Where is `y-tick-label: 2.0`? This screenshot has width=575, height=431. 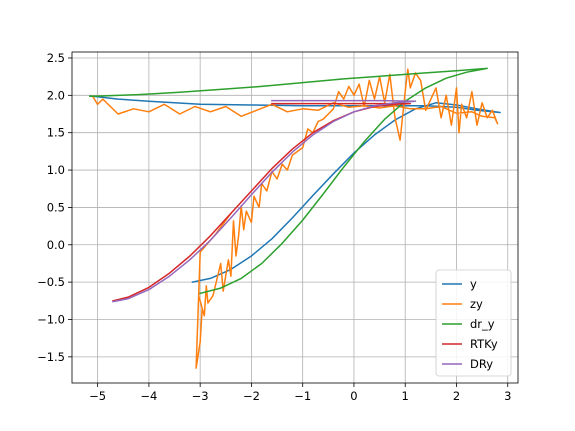
y-tick-label: 2.0 is located at coordinates (56, 95).